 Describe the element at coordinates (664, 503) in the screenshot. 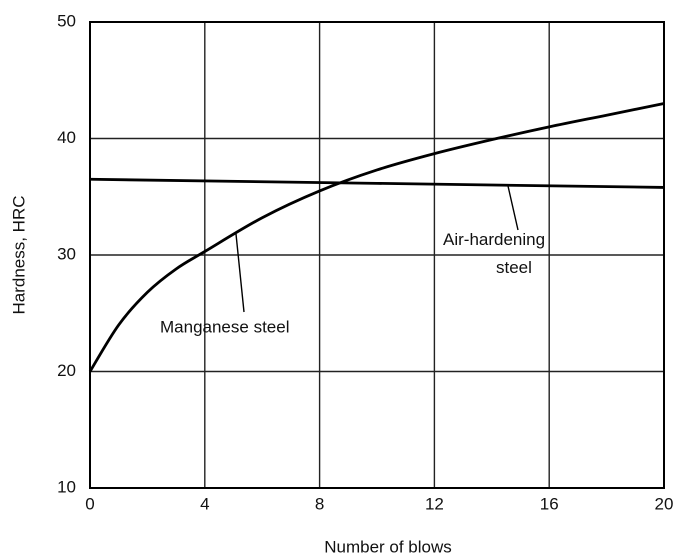

I see `x-tick-label: 20` at that location.